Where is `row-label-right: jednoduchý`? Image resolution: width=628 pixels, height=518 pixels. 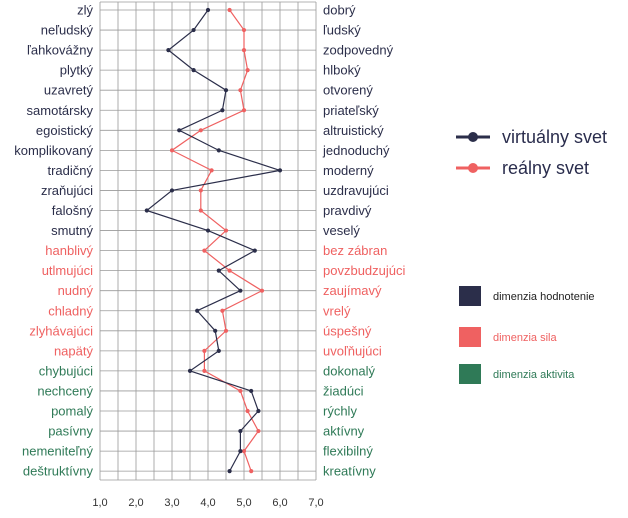 row-label-right: jednoduchý is located at coordinates (356, 150).